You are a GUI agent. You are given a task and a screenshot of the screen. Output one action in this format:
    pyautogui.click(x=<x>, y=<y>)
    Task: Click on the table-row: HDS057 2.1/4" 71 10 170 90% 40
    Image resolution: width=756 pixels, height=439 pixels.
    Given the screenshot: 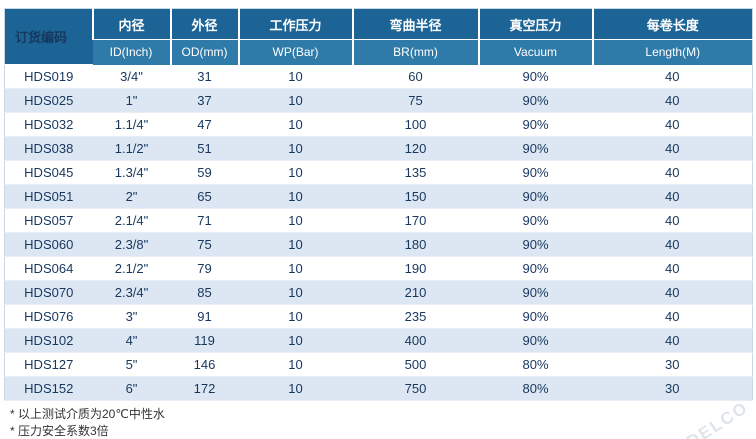 What is the action you would take?
    pyautogui.click(x=378, y=220)
    